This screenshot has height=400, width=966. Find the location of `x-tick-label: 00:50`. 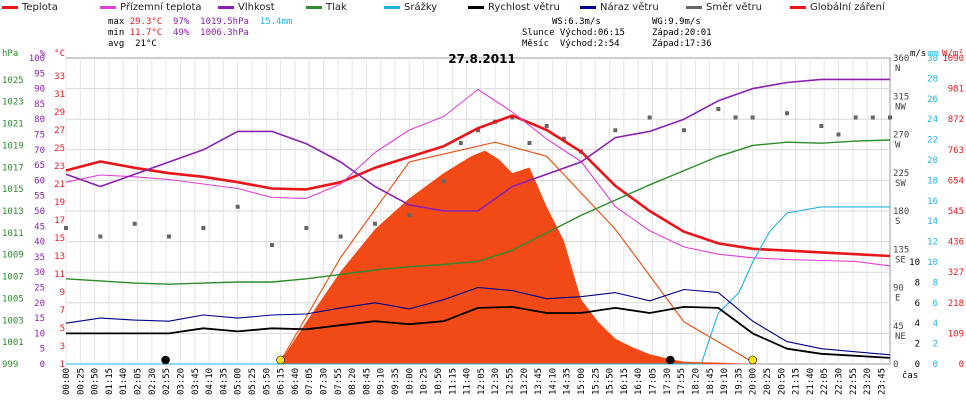

x-tick-label: 00:50 is located at coordinates (96, 381).